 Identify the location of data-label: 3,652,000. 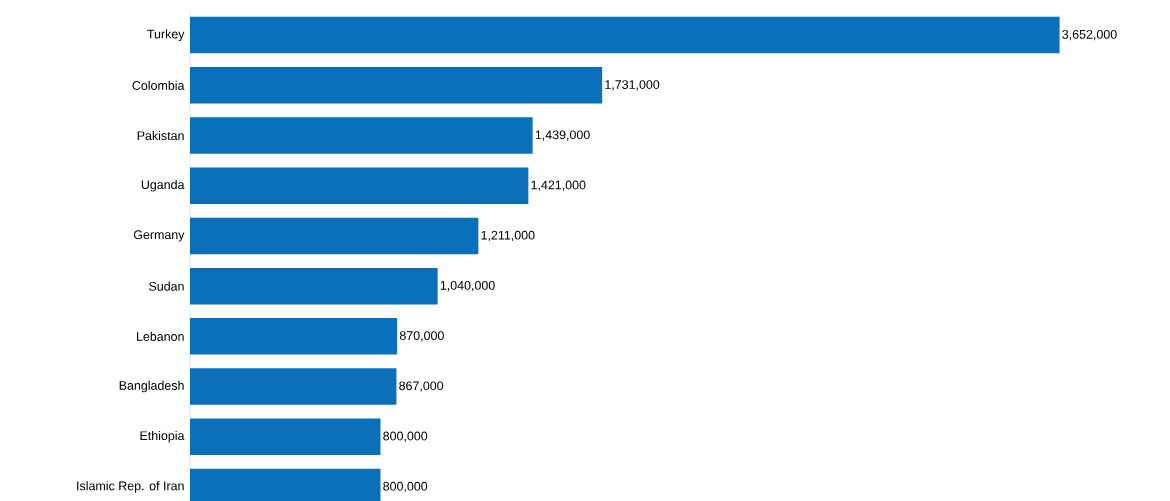
(1089, 35).